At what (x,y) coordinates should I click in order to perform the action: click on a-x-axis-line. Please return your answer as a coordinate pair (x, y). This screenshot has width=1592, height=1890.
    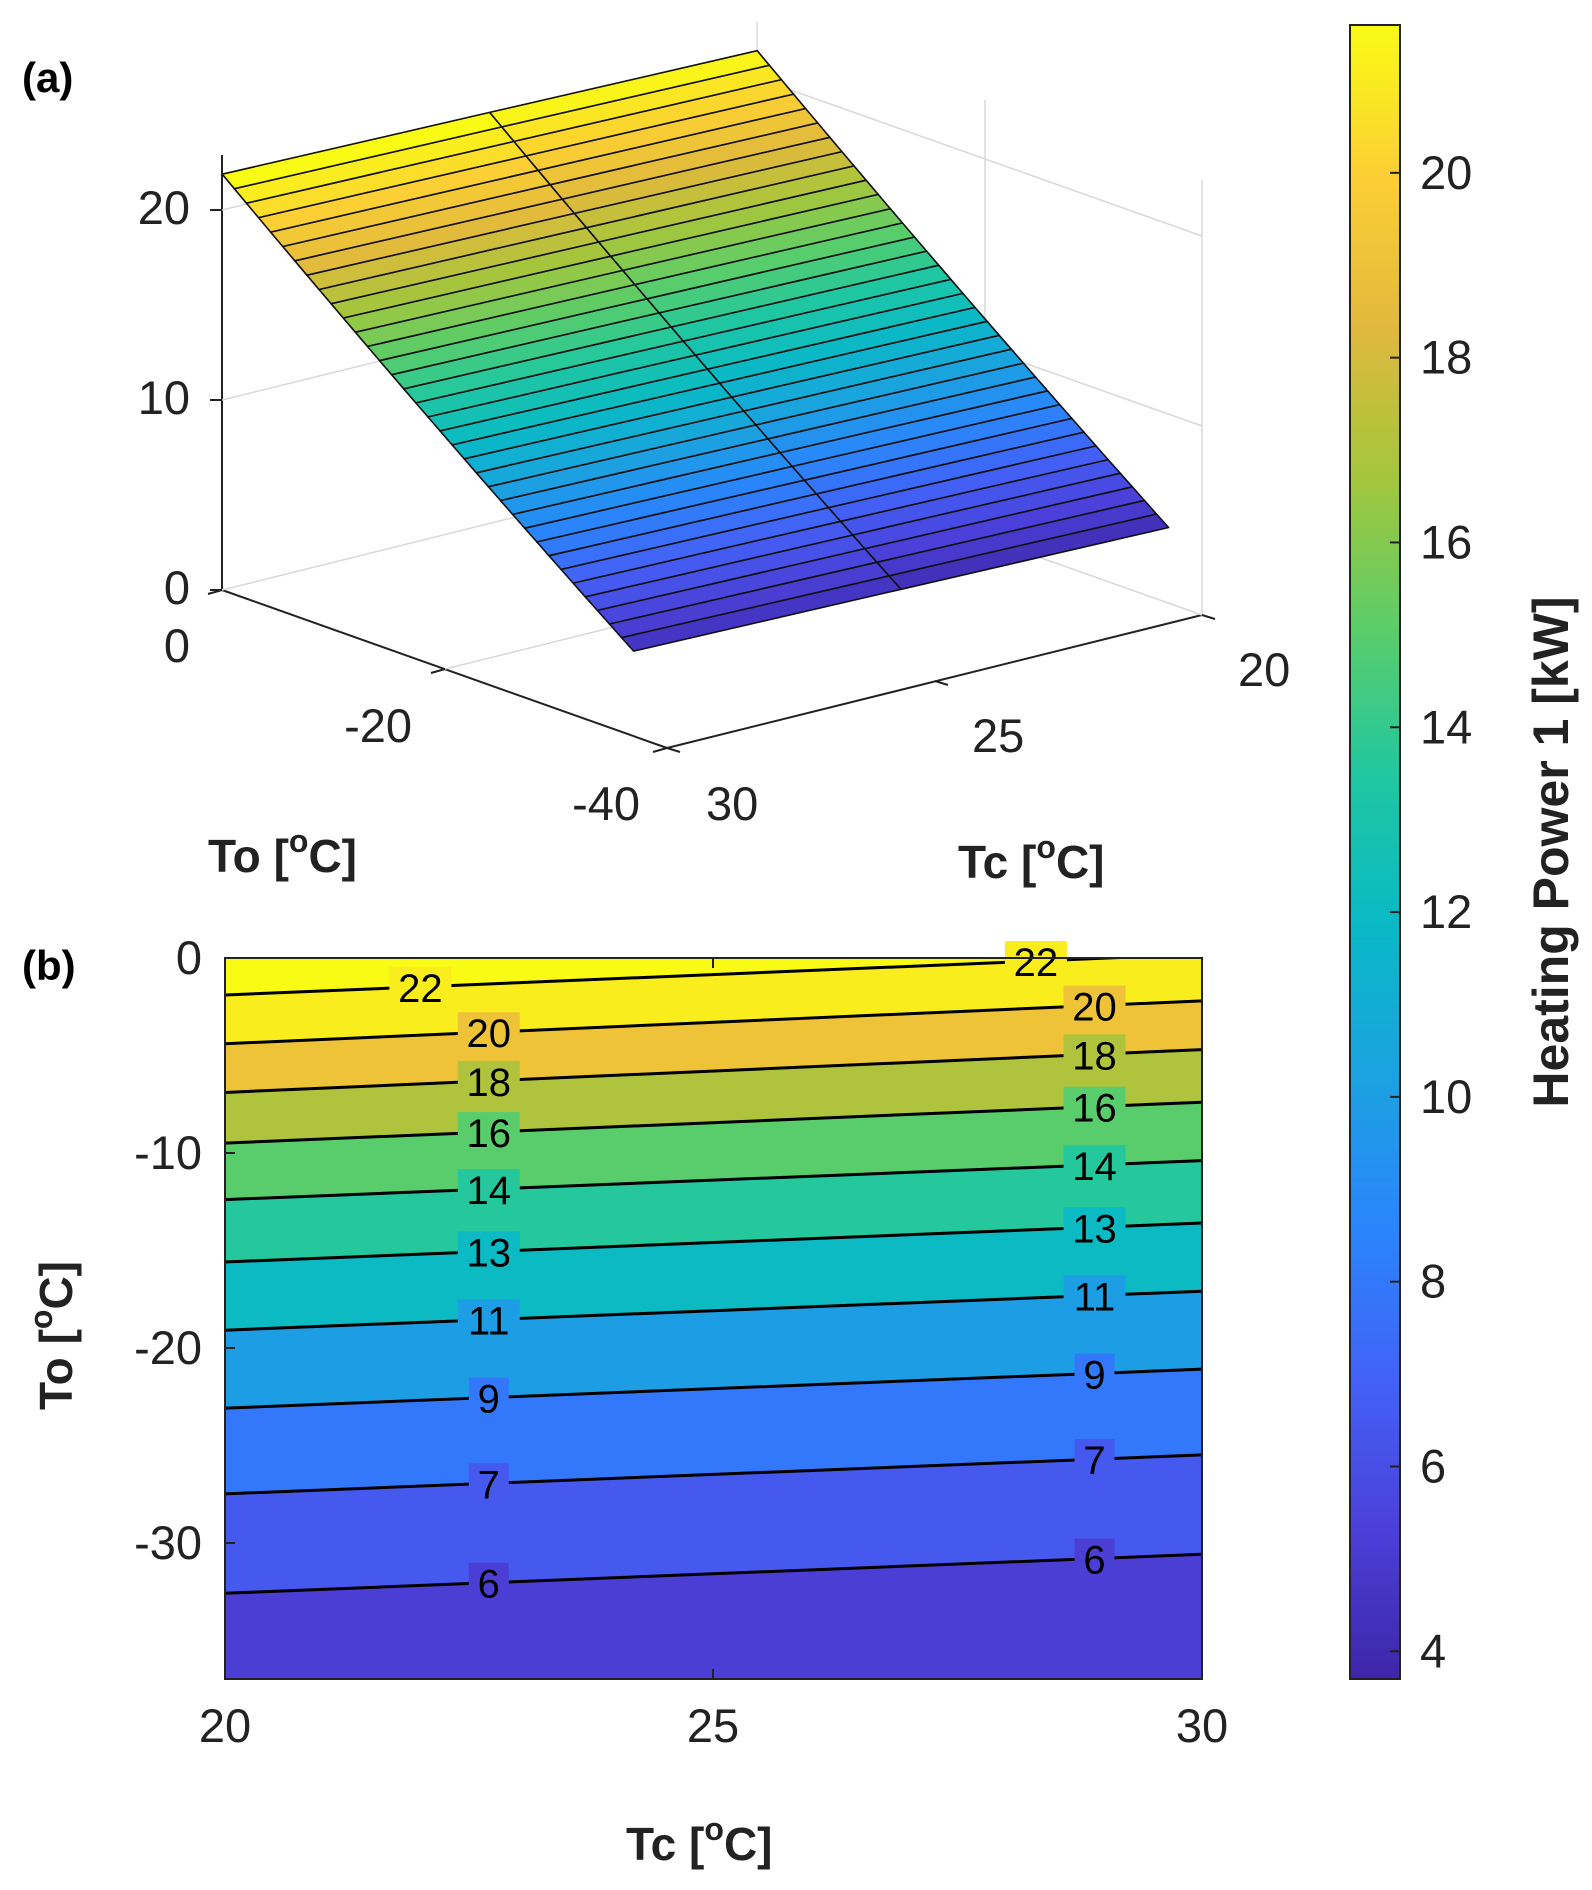
    Looking at the image, I should click on (934, 681).